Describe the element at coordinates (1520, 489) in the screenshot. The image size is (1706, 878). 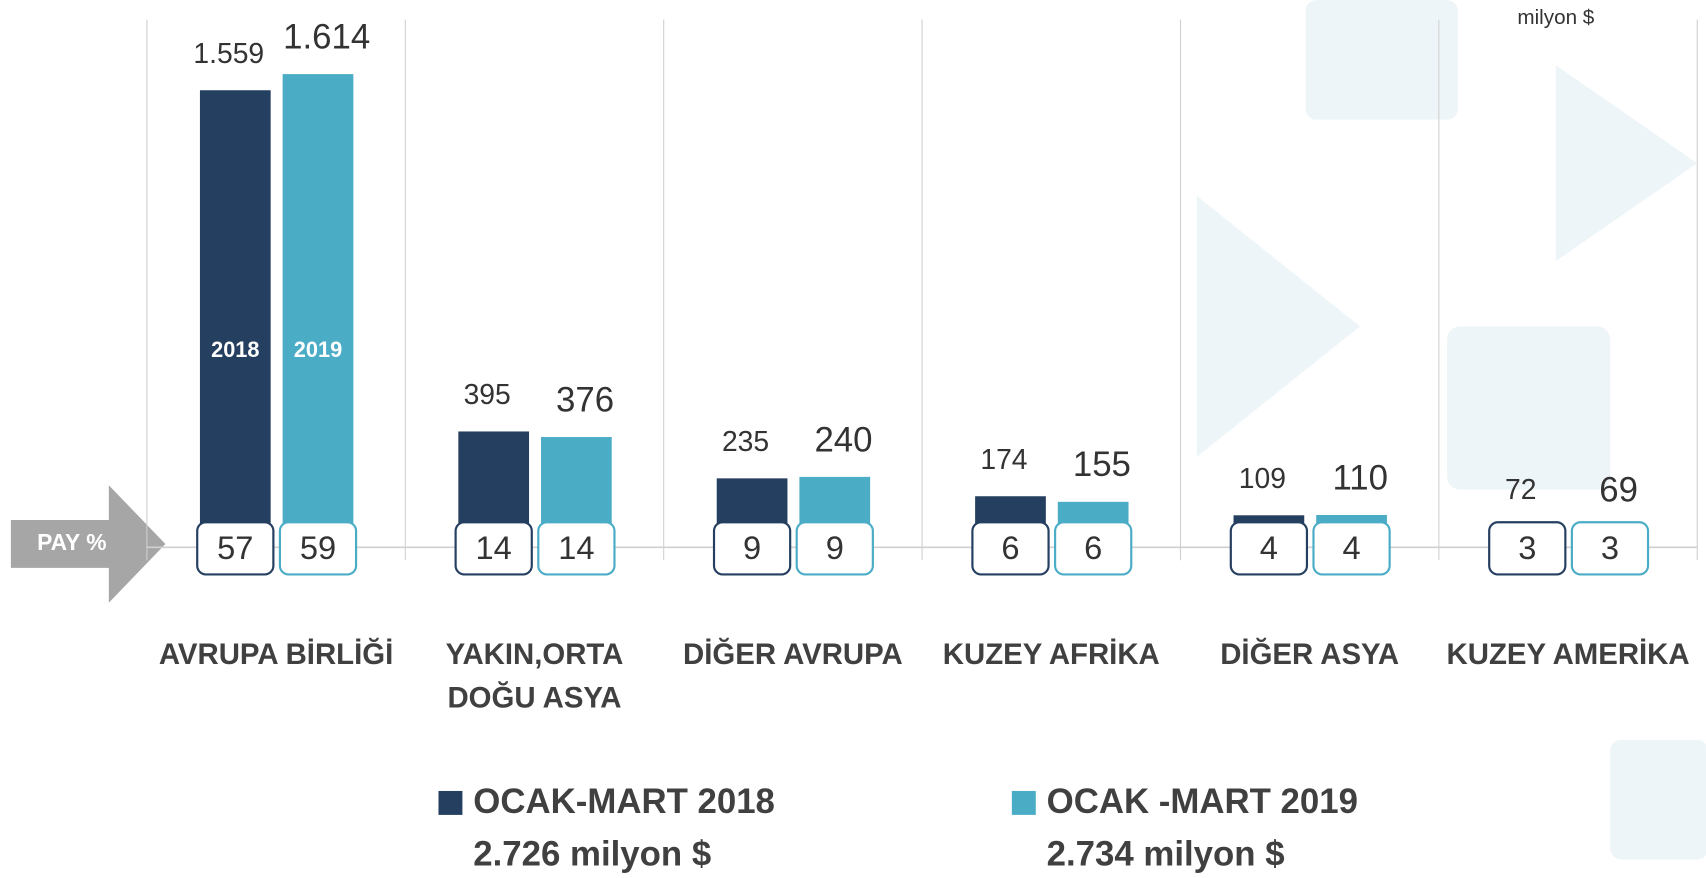
I see `value-label: 72` at that location.